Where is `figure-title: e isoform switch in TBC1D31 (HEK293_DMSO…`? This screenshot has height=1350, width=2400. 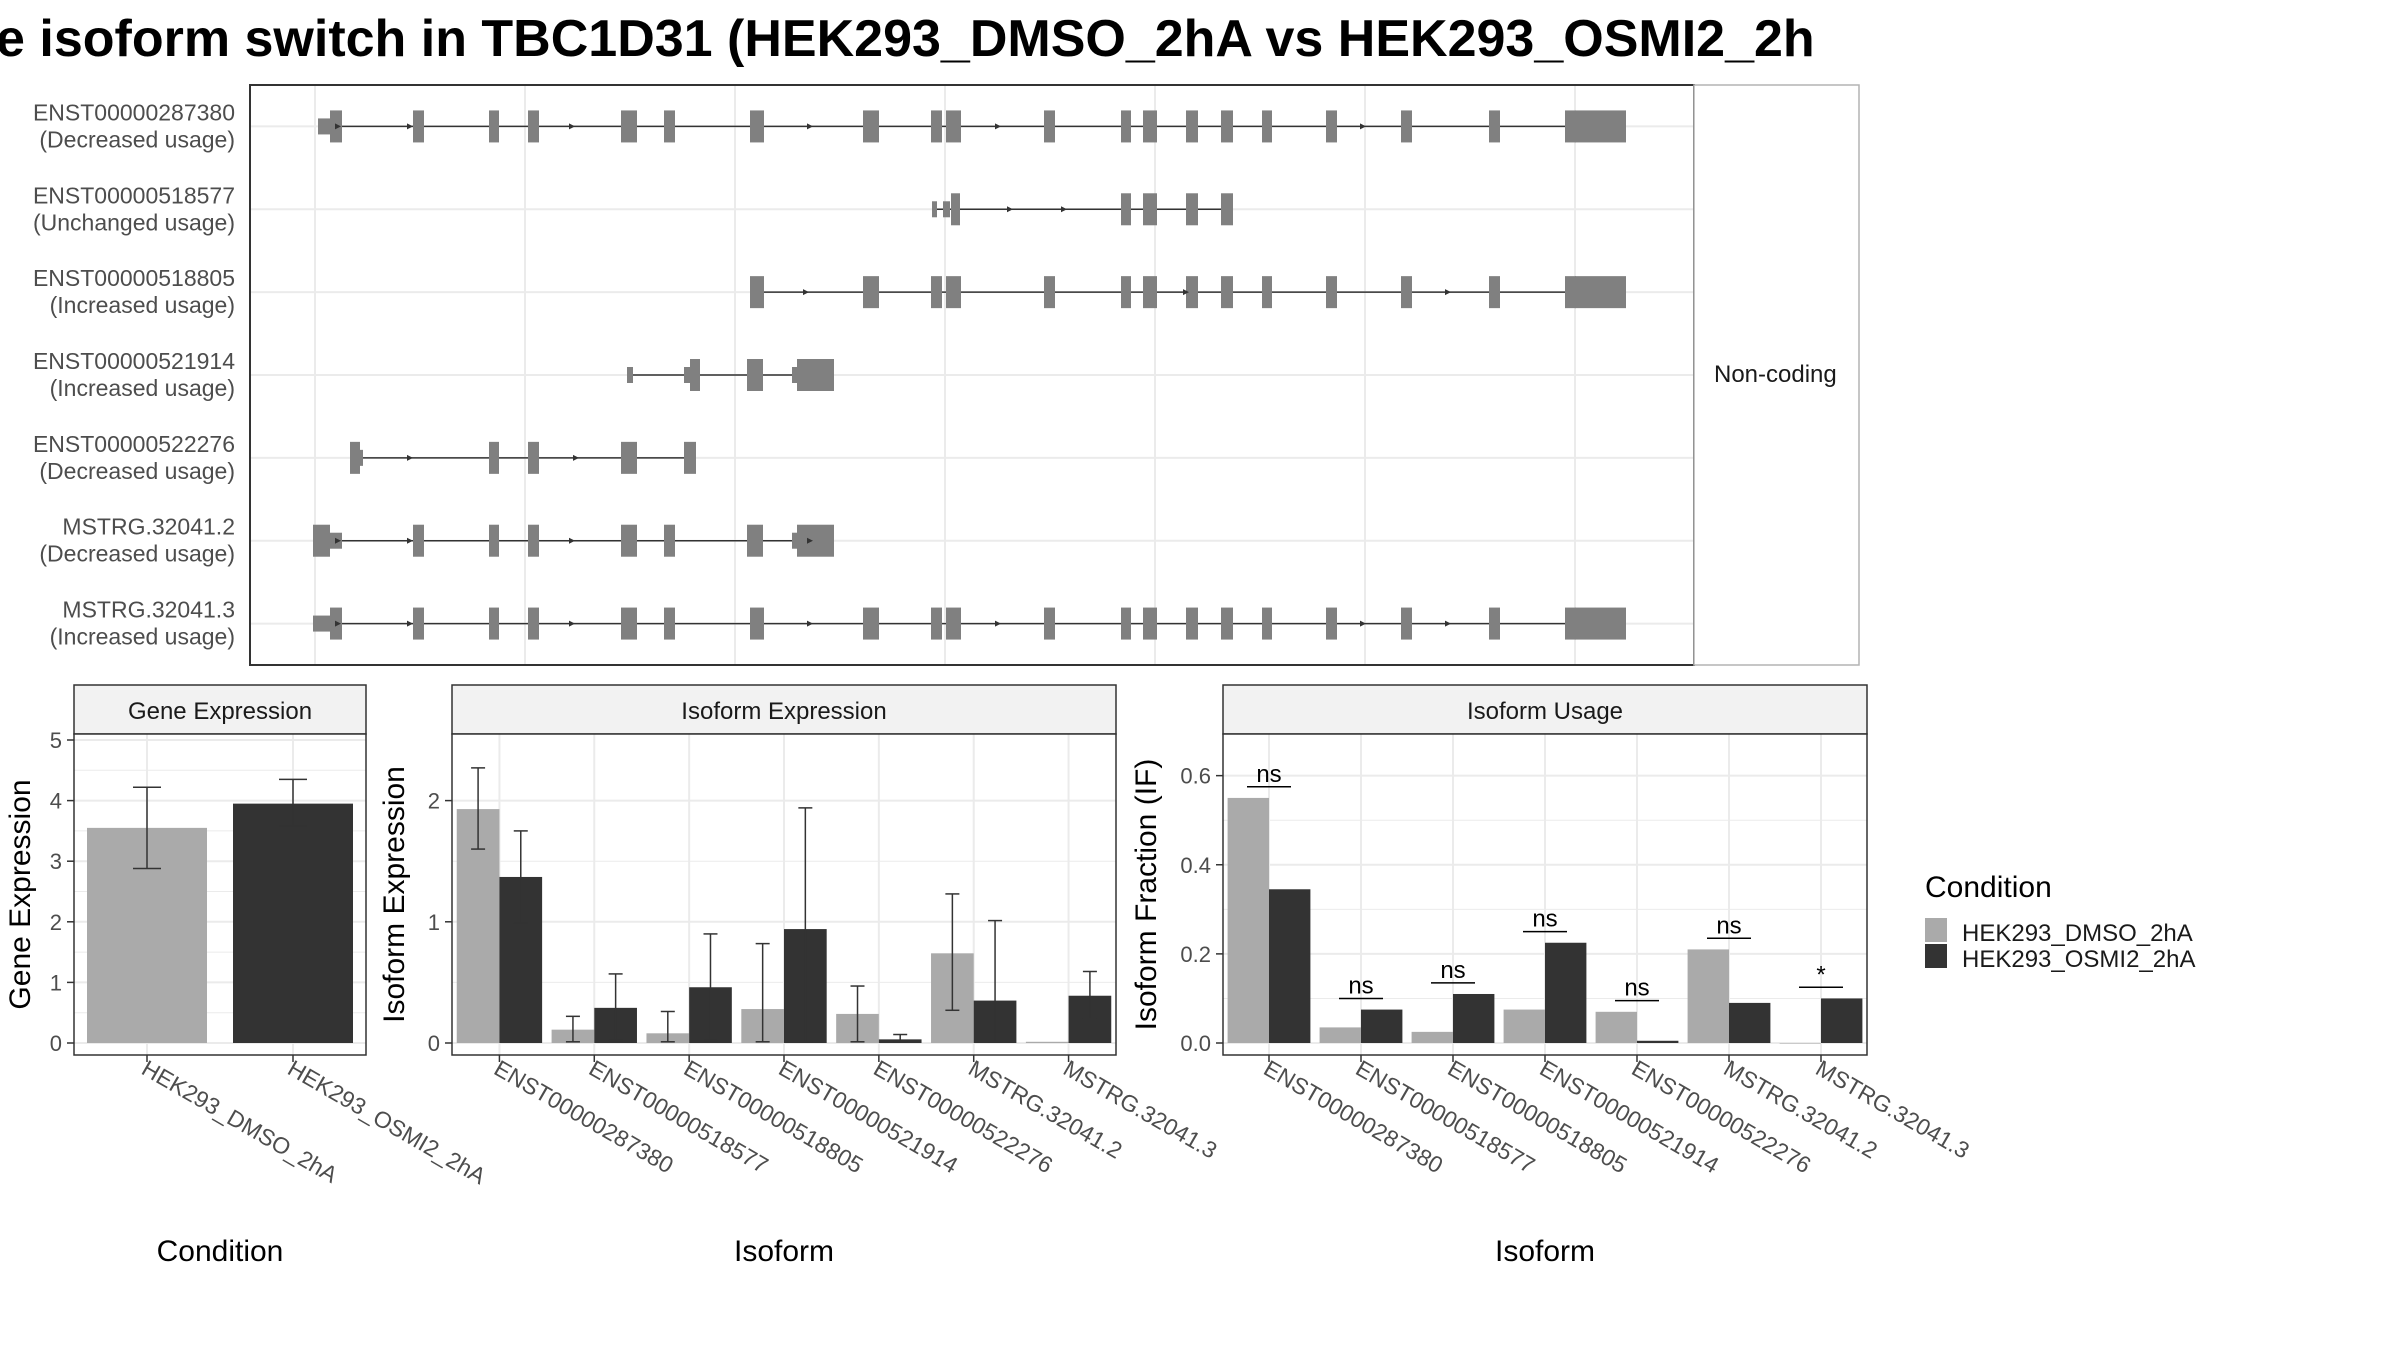
figure-title: e isoform switch in TBC1D31 (HEK293_DMSO… is located at coordinates (907, 39).